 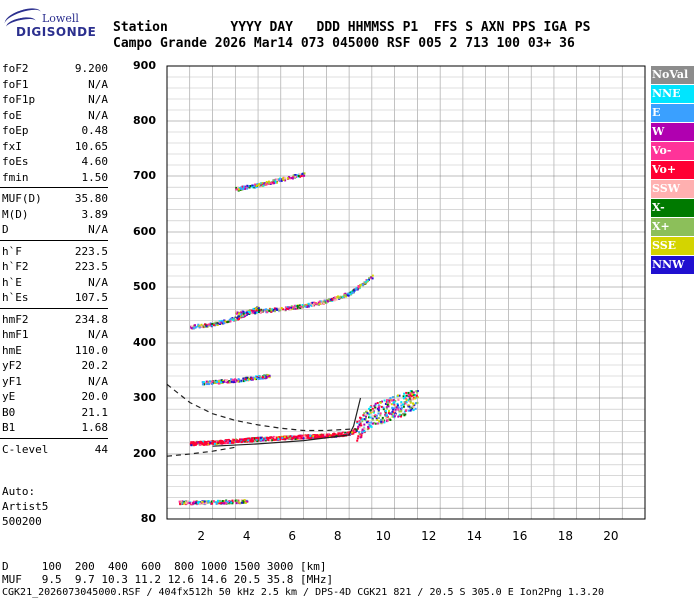 I want to click on x-tick-label: 20, so click(x=611, y=536).